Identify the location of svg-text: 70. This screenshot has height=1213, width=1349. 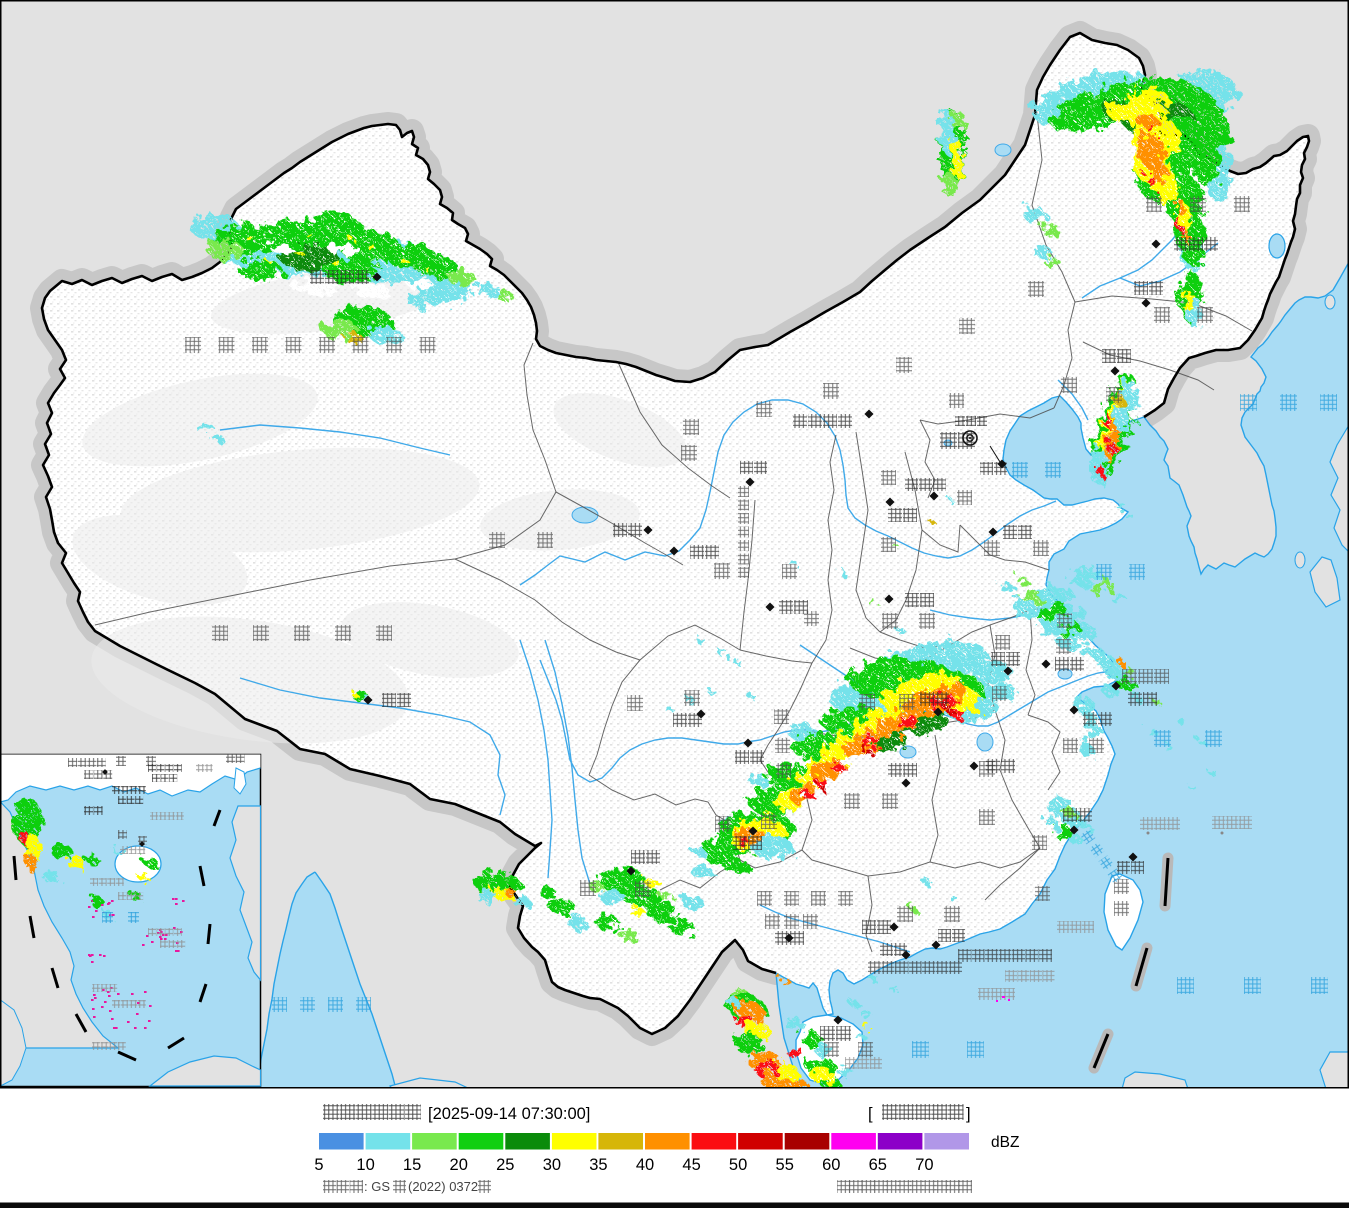
(924, 1165).